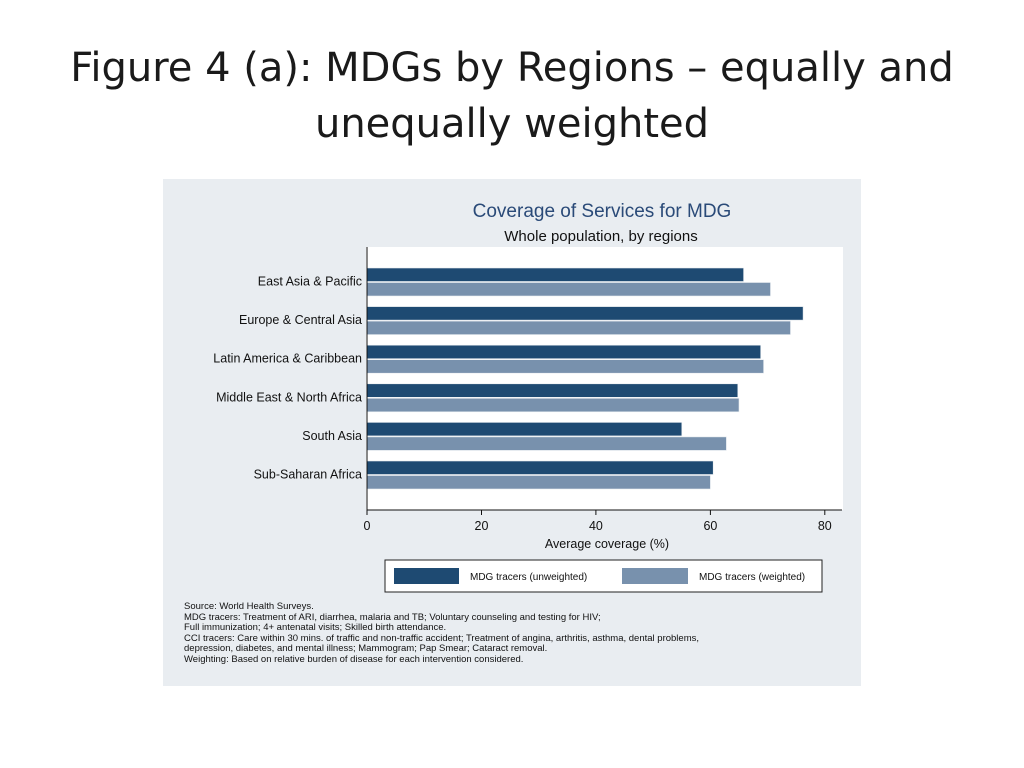 This screenshot has width=1024, height=768. I want to click on legend-label-unweighted: MDG tracers (unweighted), so click(528, 577).